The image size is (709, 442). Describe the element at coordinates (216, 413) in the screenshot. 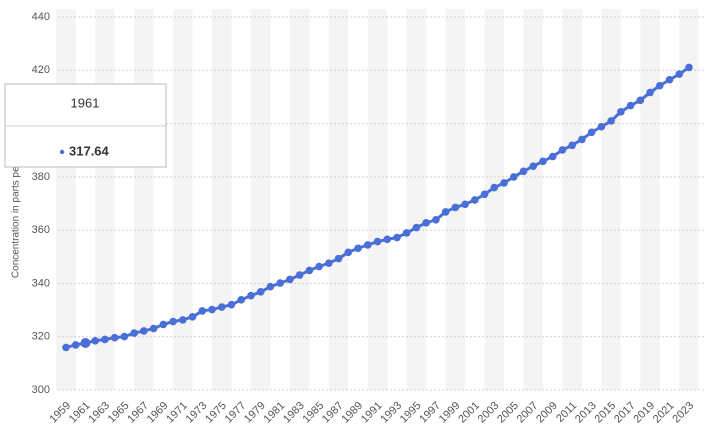

I see `x-tick-label: 1975` at that location.